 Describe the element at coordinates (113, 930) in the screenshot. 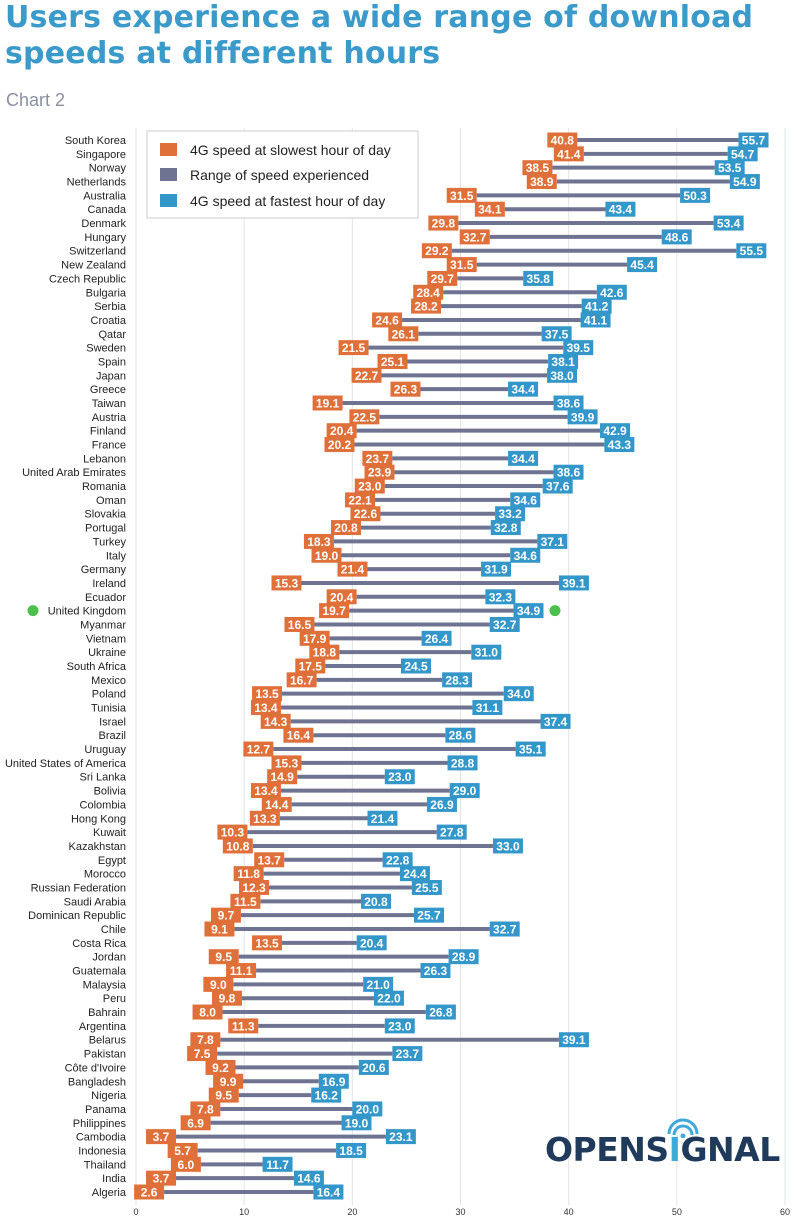

I see `country-label: Chile` at that location.